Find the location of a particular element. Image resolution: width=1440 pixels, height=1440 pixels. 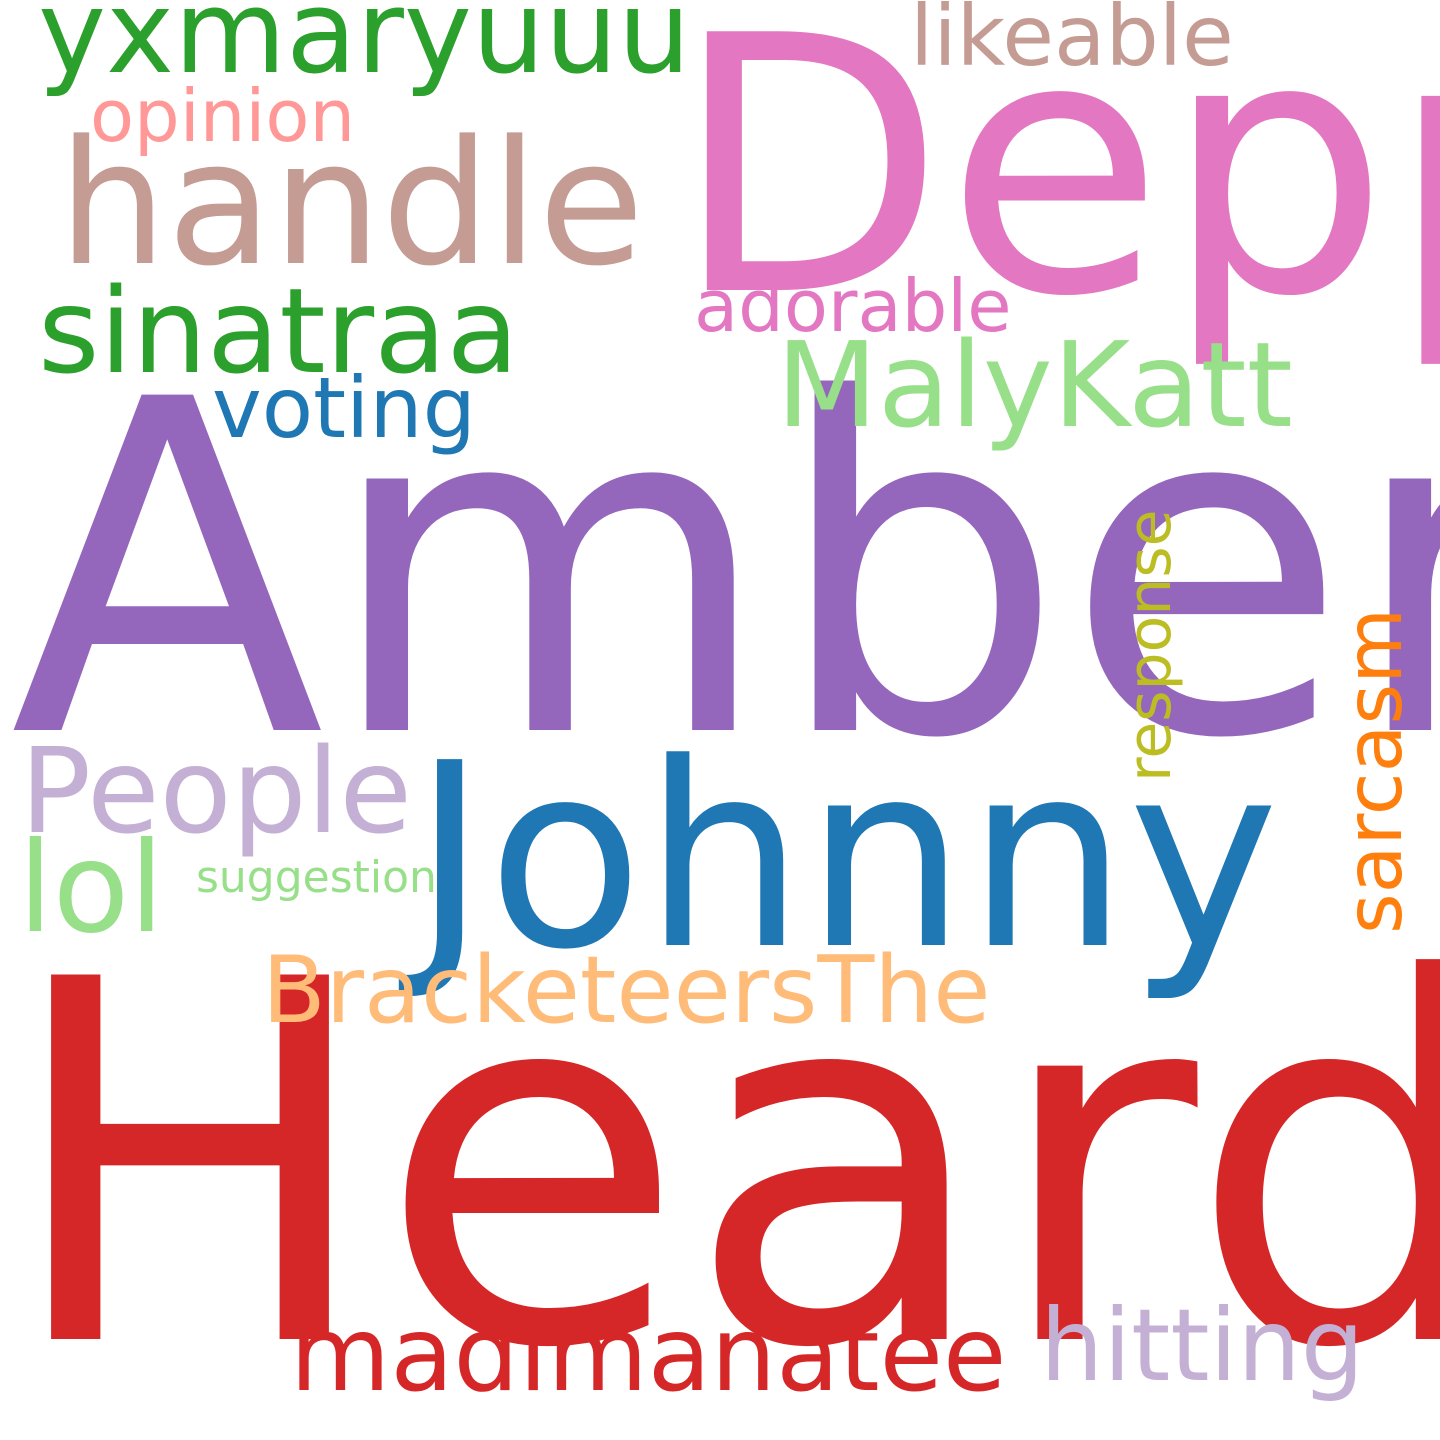

word-opinion: opinion is located at coordinates (223, 116).